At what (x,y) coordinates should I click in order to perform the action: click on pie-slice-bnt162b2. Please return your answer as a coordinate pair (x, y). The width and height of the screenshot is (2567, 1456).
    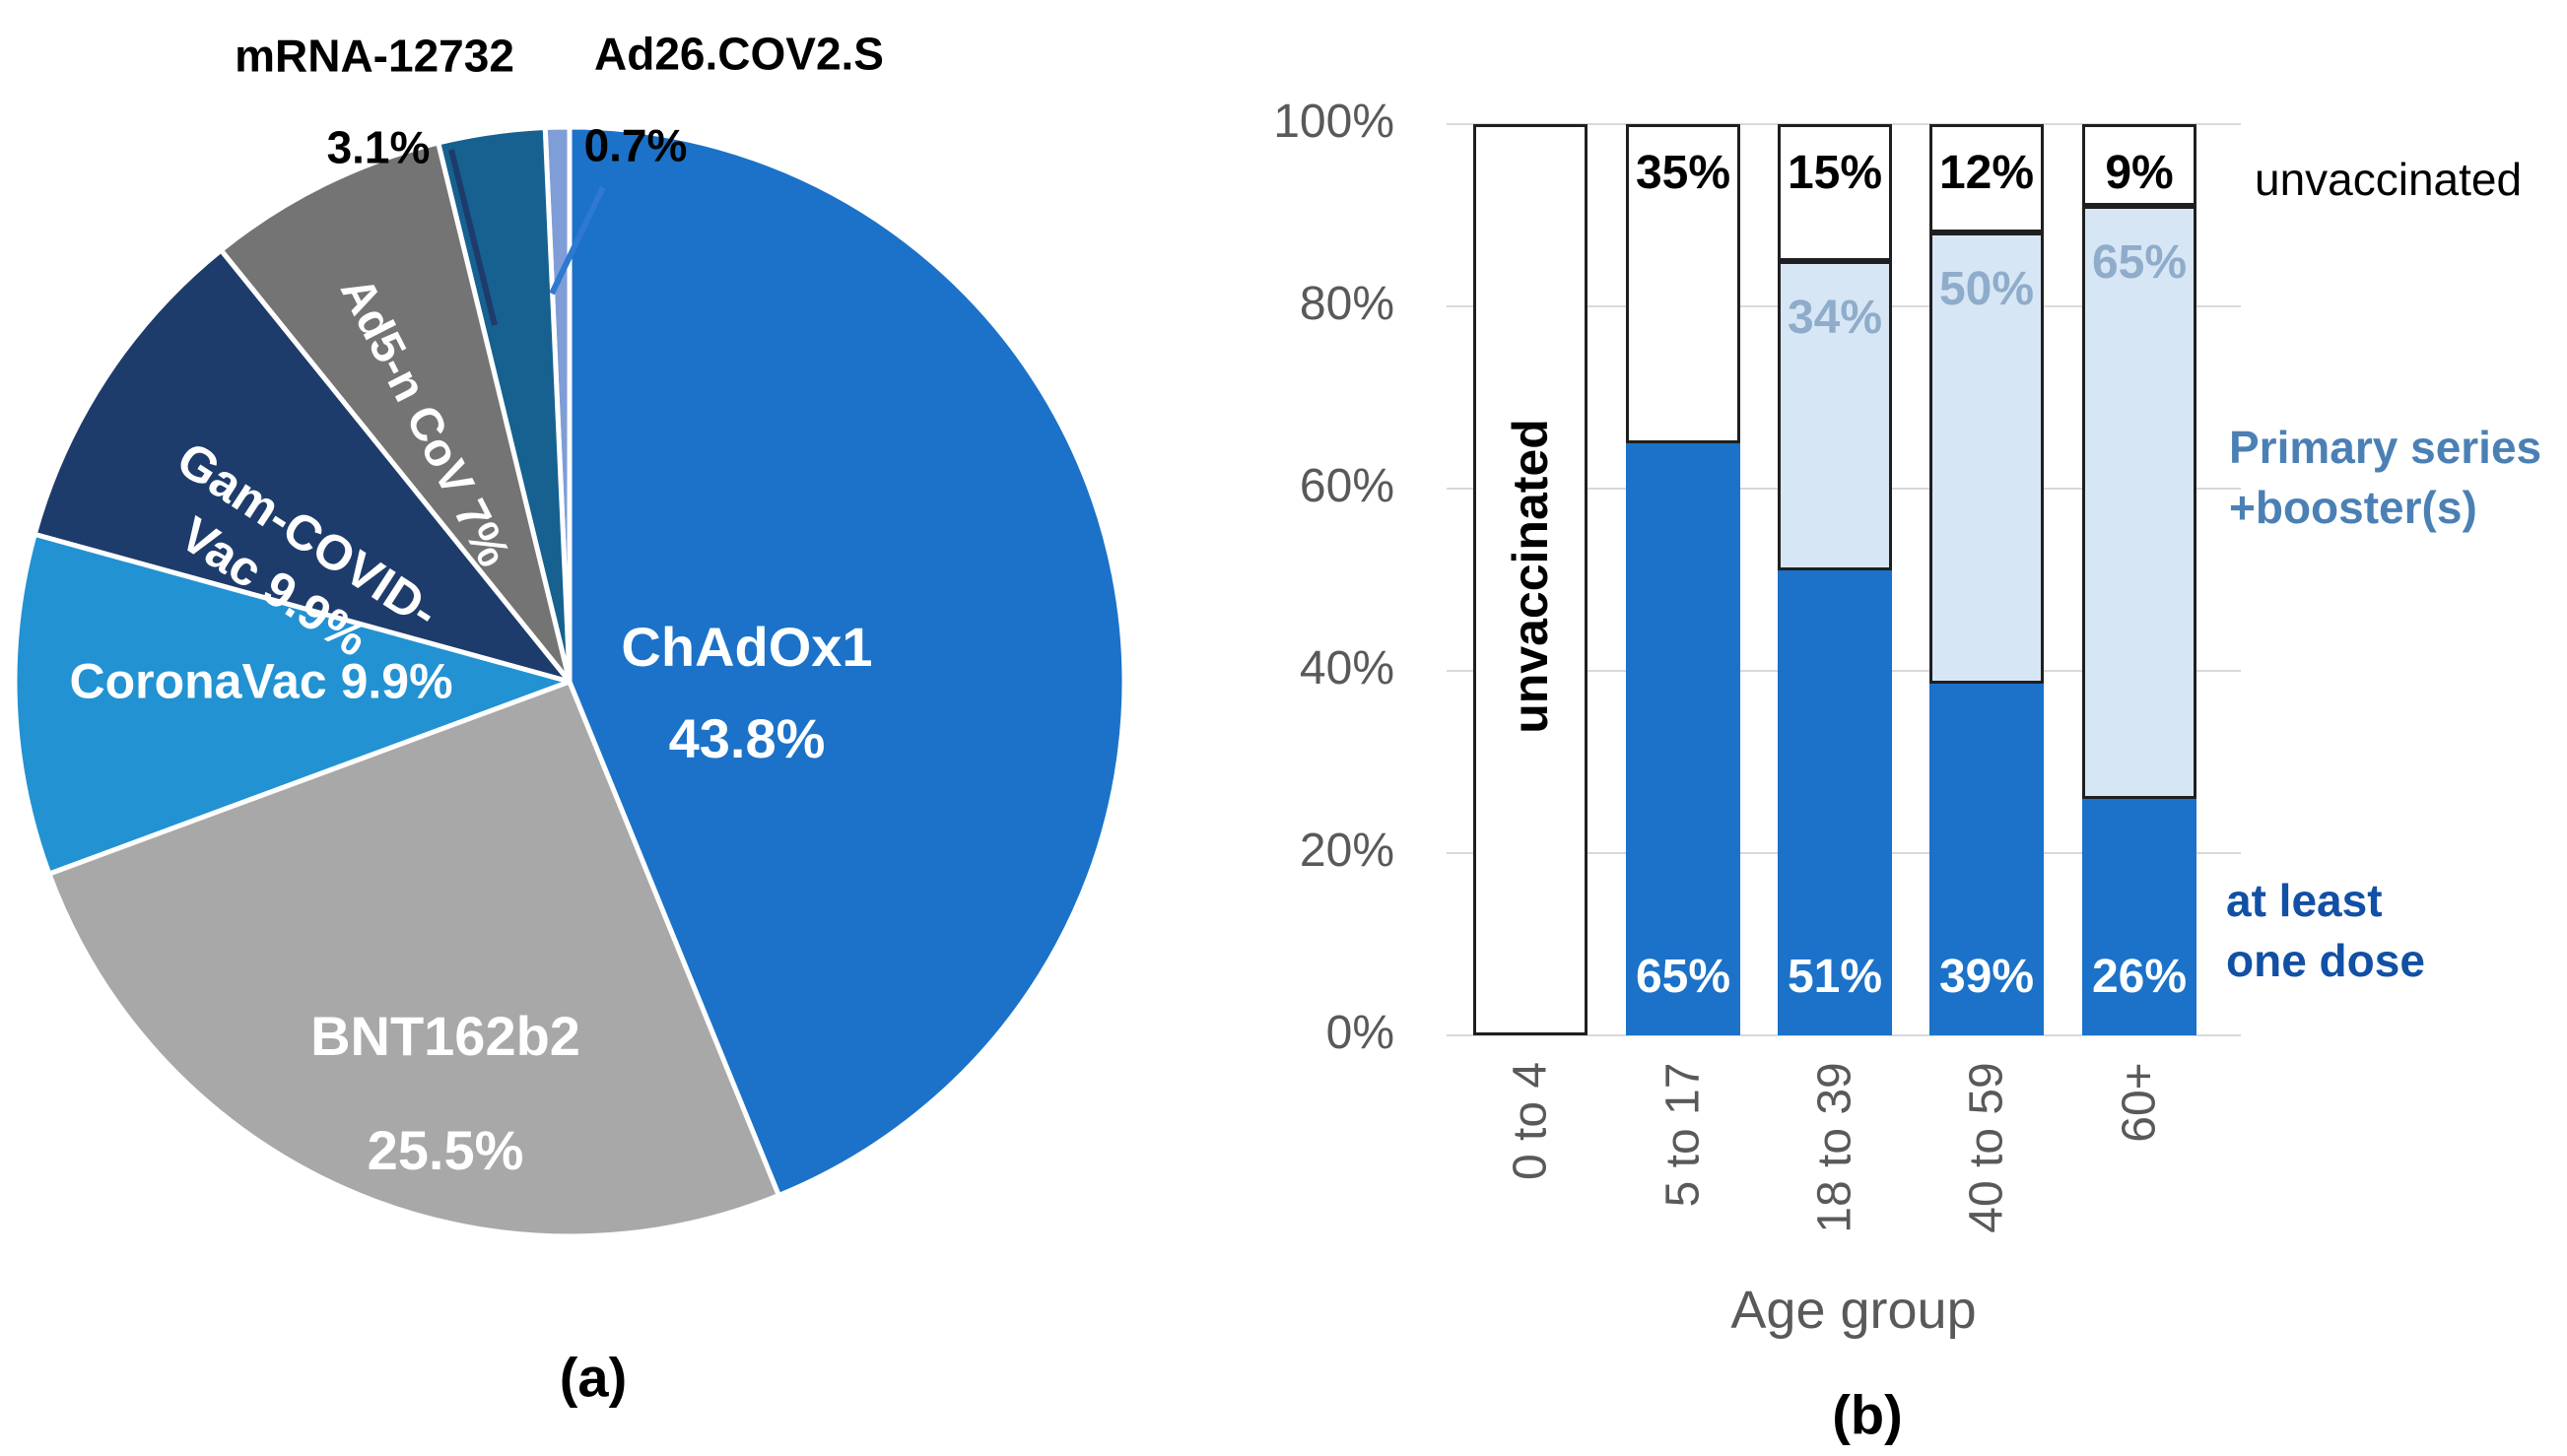
    Looking at the image, I should click on (413, 959).